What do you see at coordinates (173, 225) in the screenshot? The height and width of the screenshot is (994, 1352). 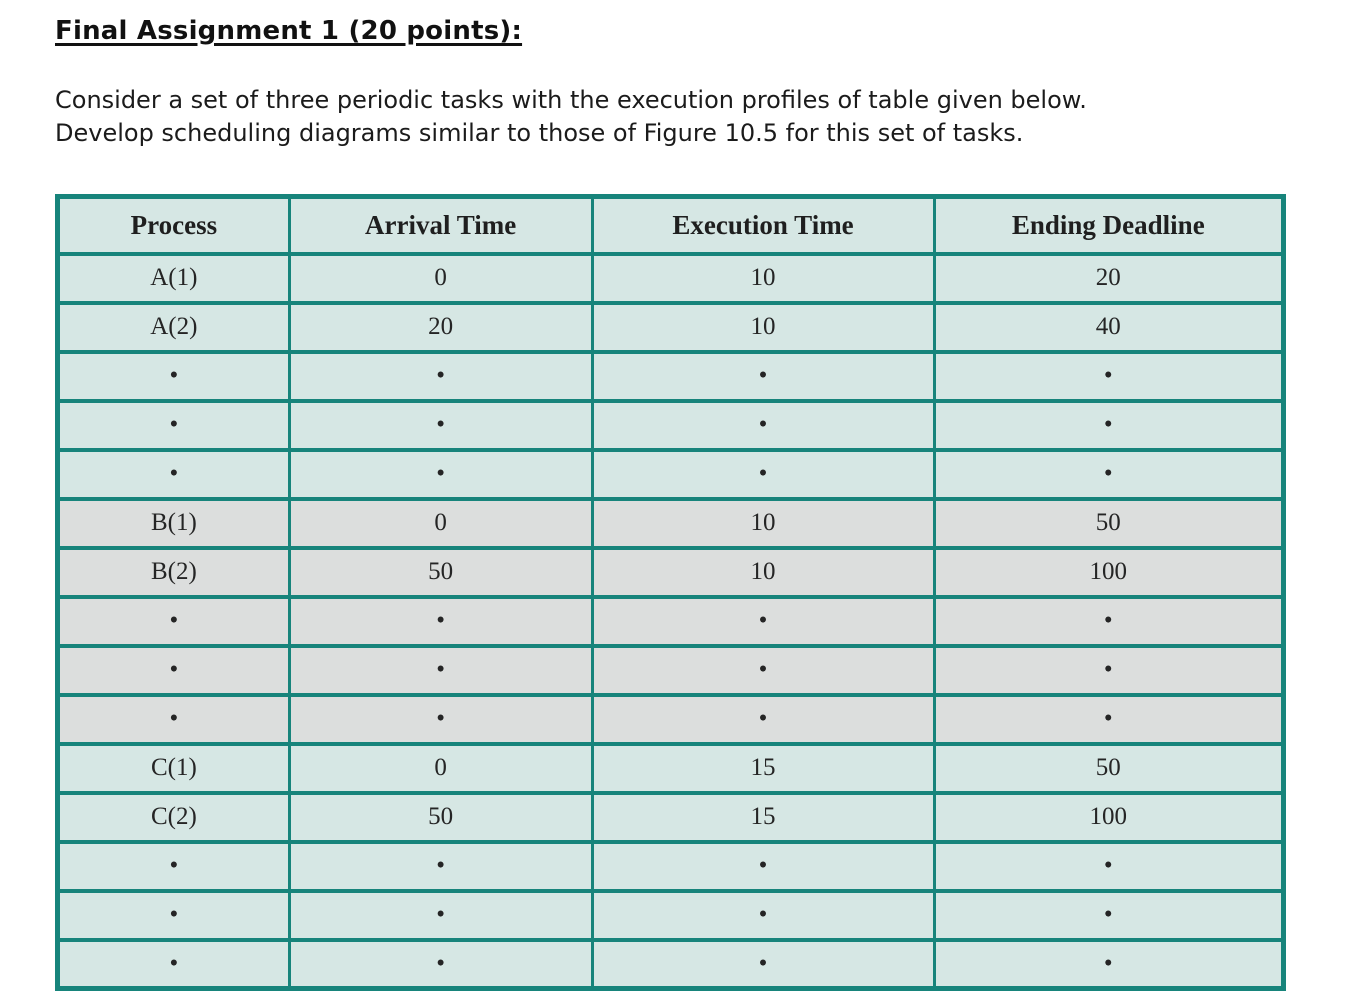 I see `column-header-process: Process` at bounding box center [173, 225].